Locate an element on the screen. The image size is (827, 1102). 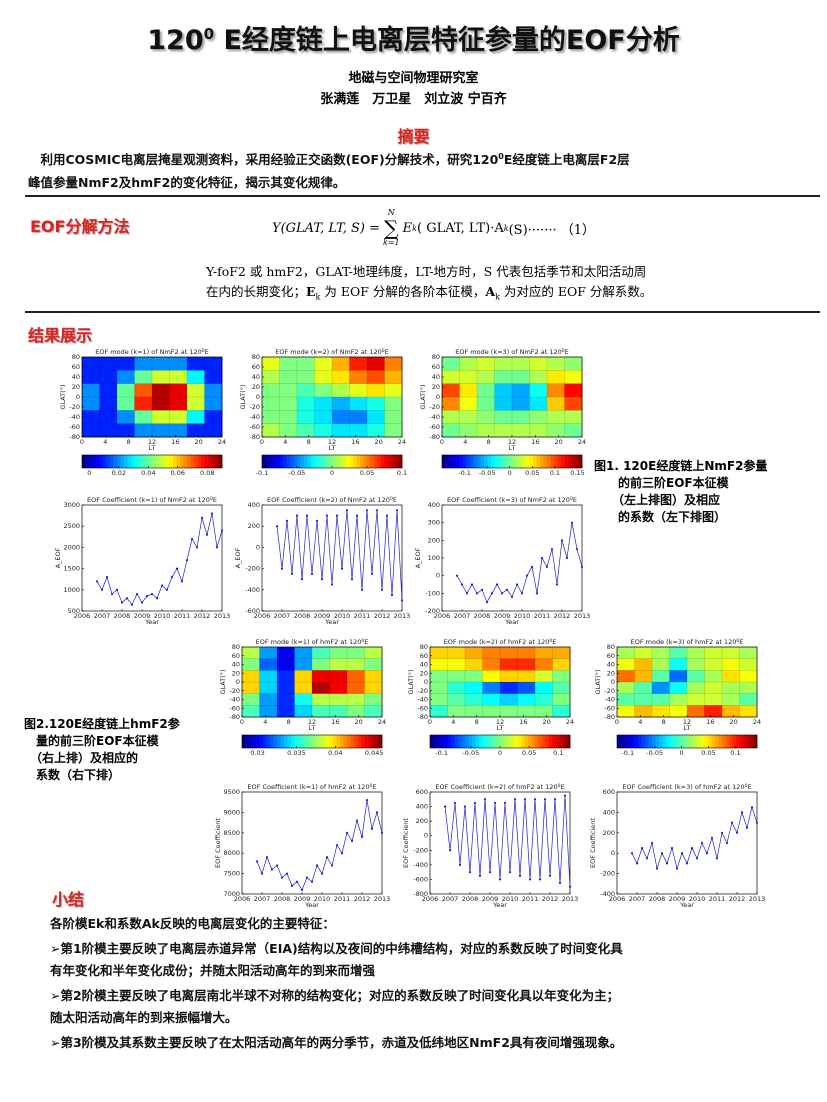
colorbar-frame is located at coordinates (312, 741).